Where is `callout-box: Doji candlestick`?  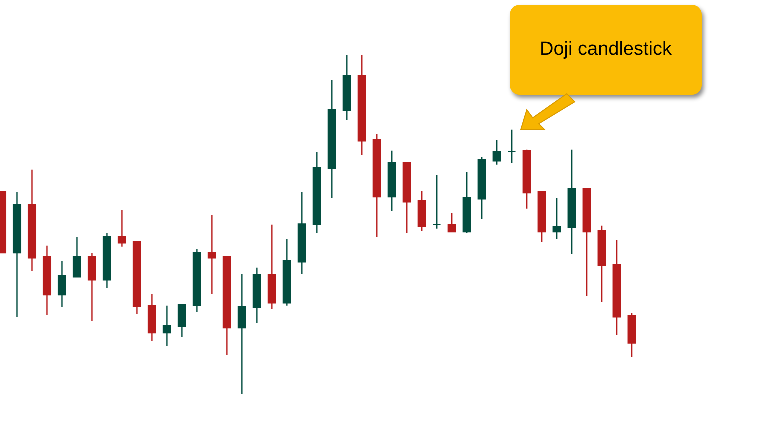 callout-box: Doji candlestick is located at coordinates (606, 50).